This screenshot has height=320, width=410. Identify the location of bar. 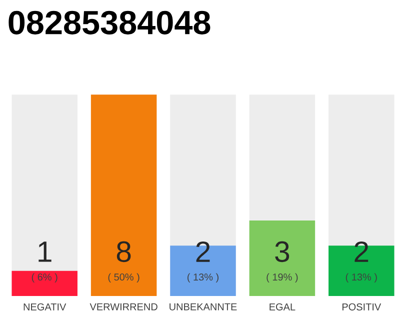
(45, 283).